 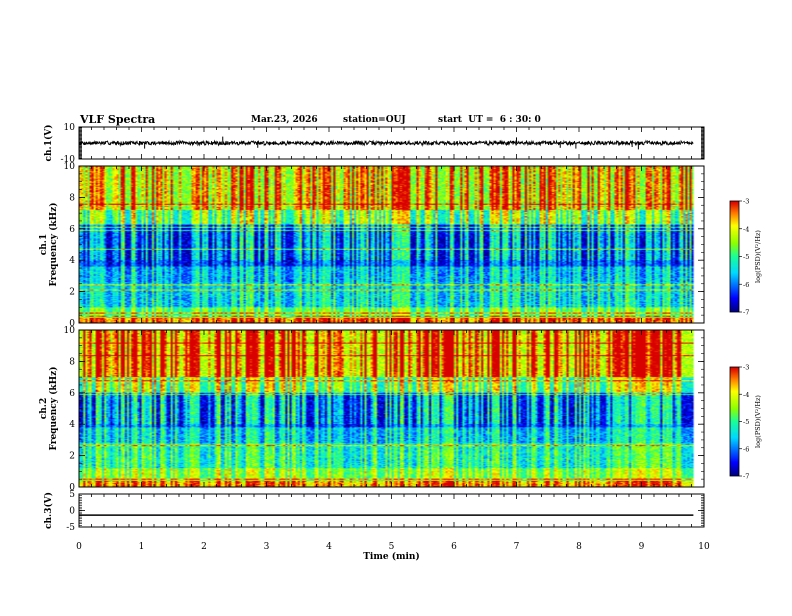 I want to click on header-date: Mar.23, 2026, so click(x=284, y=120).